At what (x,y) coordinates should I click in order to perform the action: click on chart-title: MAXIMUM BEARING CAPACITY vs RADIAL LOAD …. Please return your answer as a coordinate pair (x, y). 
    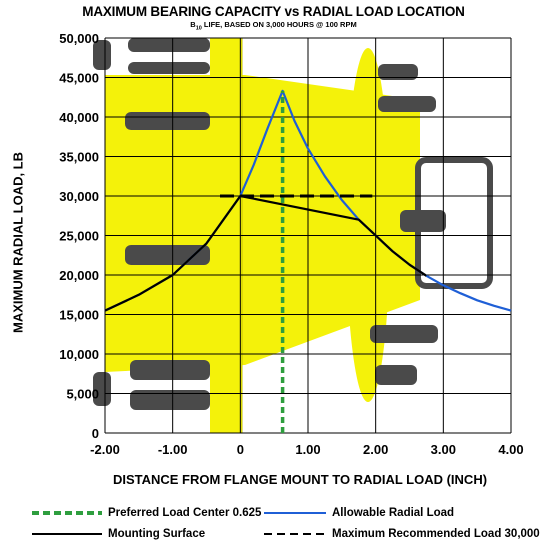
    Looking at the image, I should click on (273, 11).